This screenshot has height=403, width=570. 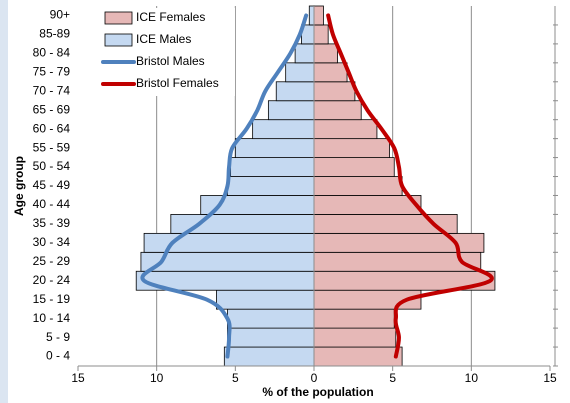 What do you see at coordinates (52, 109) in the screenshot?
I see `y-tick-label: 65 - 69` at bounding box center [52, 109].